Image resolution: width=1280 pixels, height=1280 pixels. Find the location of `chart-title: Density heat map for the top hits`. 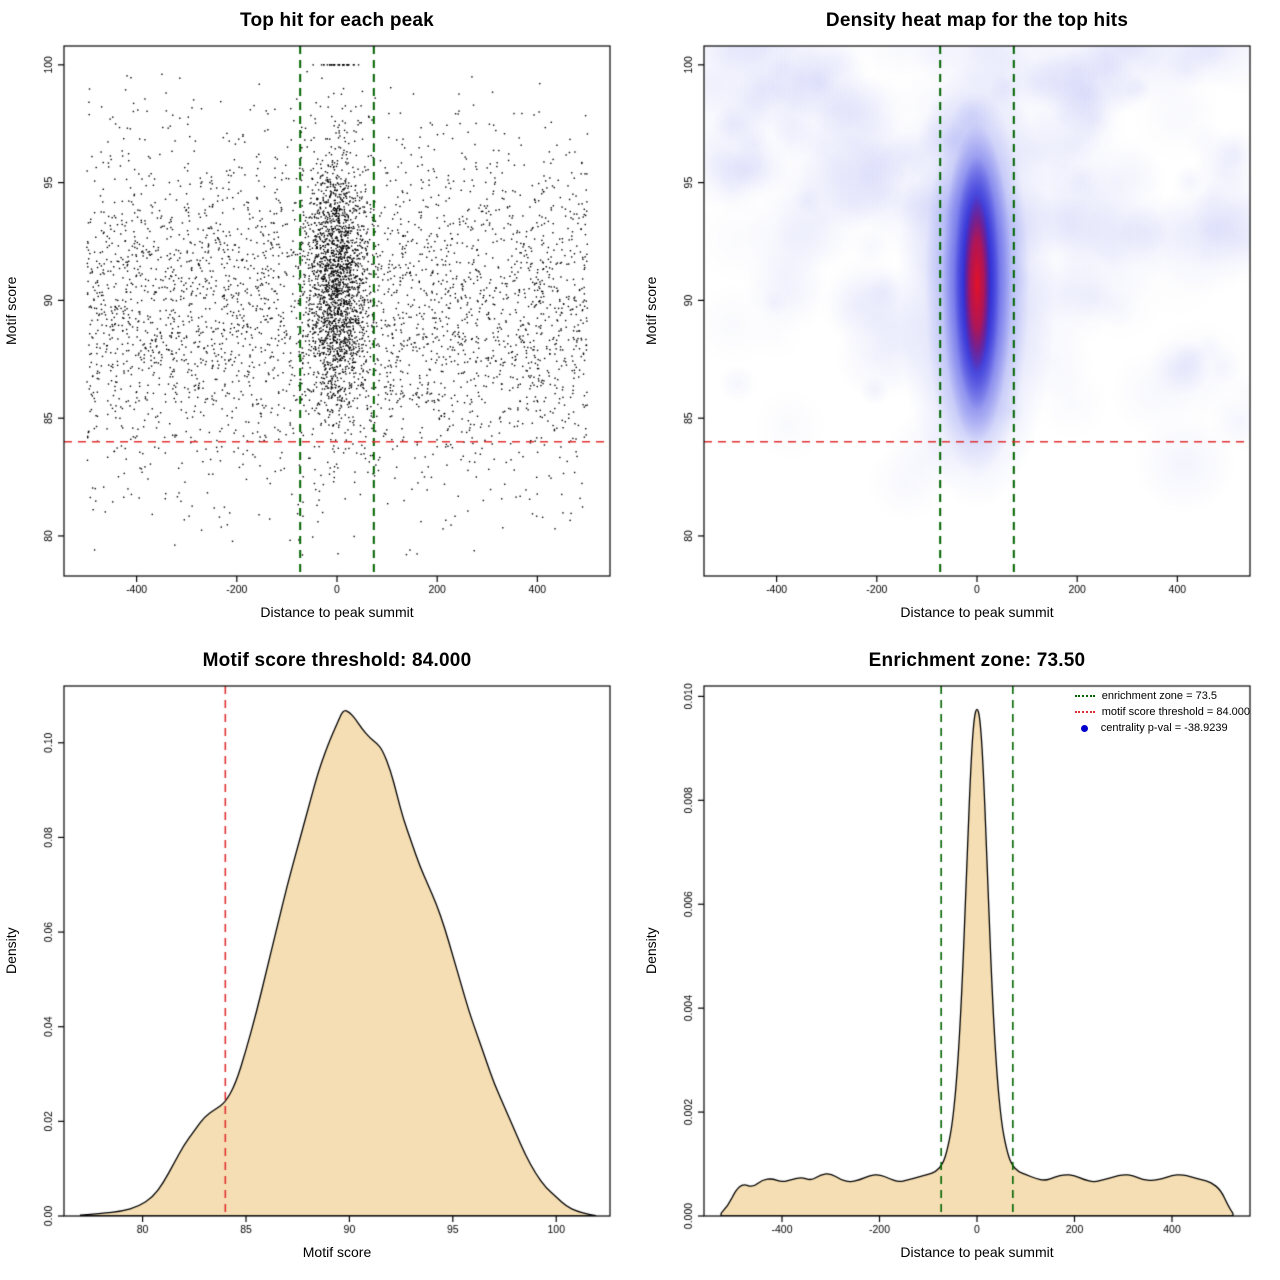

chart-title: Density heat map for the top hits is located at coordinates (977, 20).